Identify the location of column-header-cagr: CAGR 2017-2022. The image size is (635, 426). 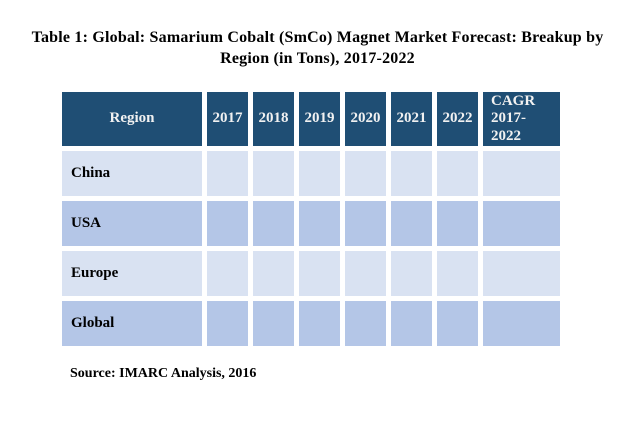
(521, 119).